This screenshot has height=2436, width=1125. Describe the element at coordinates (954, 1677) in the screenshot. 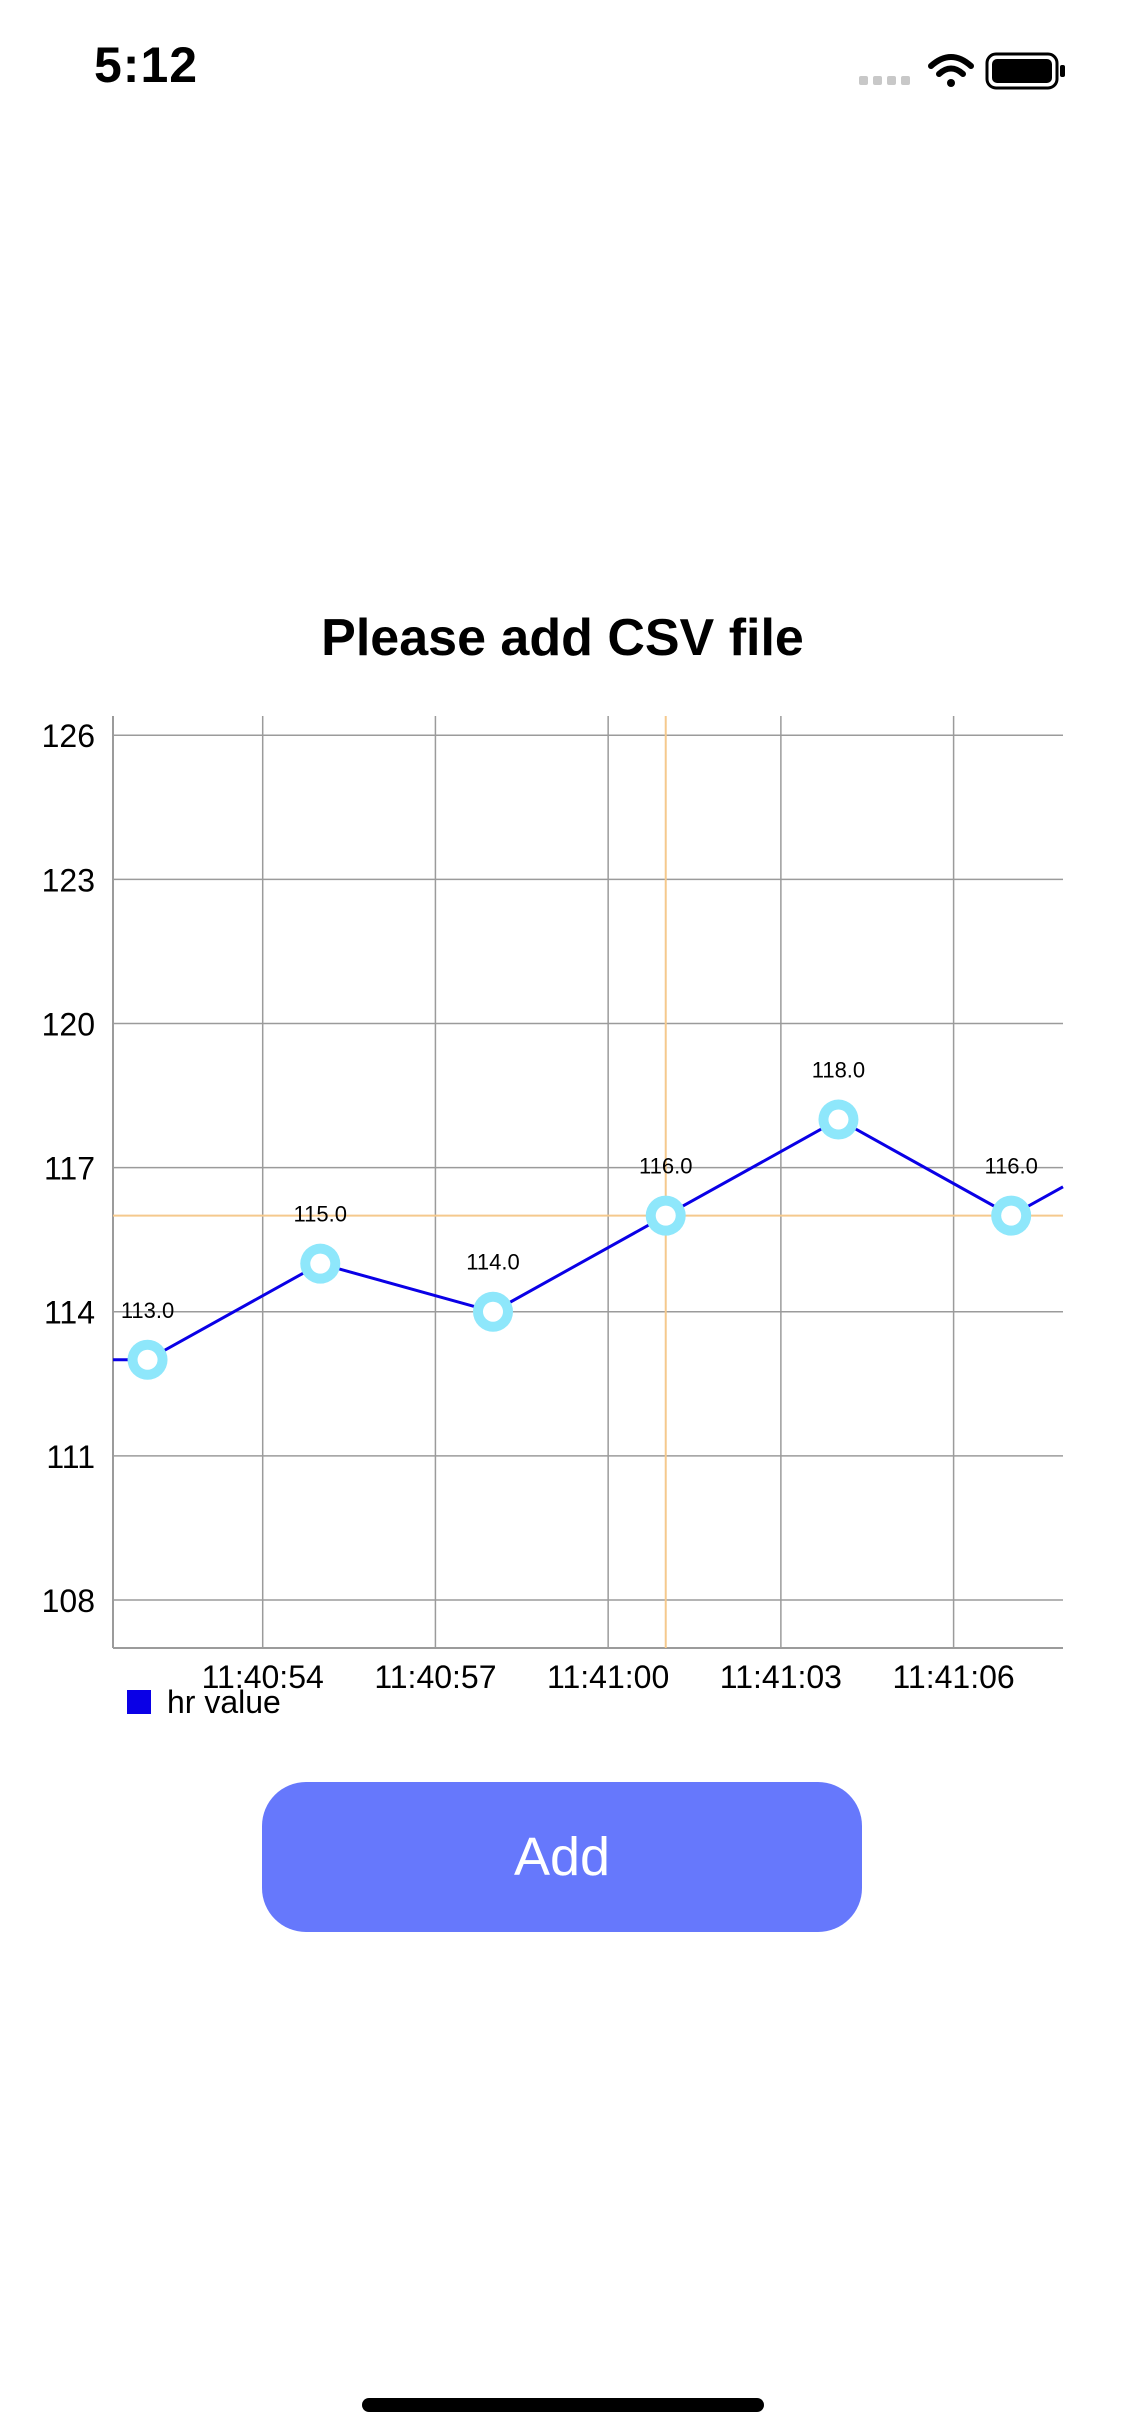

I see `x-tick-label: 11:41:06` at that location.